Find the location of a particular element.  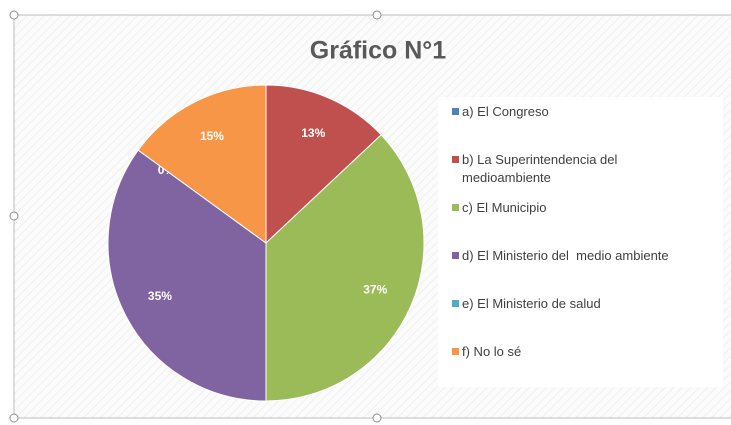

slice-label: 37% is located at coordinates (375, 289).